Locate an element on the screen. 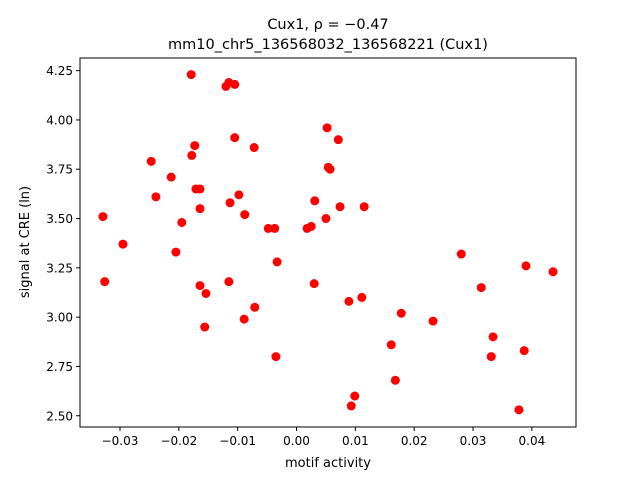 The image size is (640, 484). x-tick-label: −0.01 is located at coordinates (237, 441).